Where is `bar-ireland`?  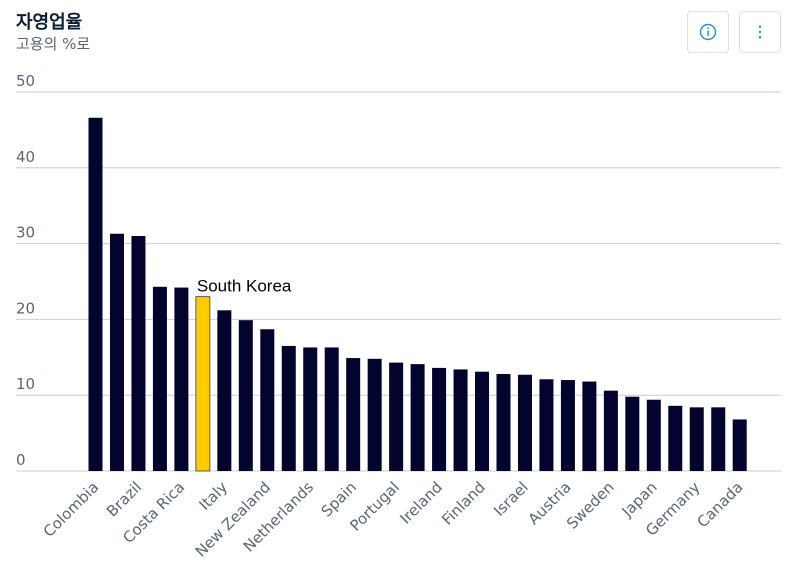 bar-ireland is located at coordinates (439, 419).